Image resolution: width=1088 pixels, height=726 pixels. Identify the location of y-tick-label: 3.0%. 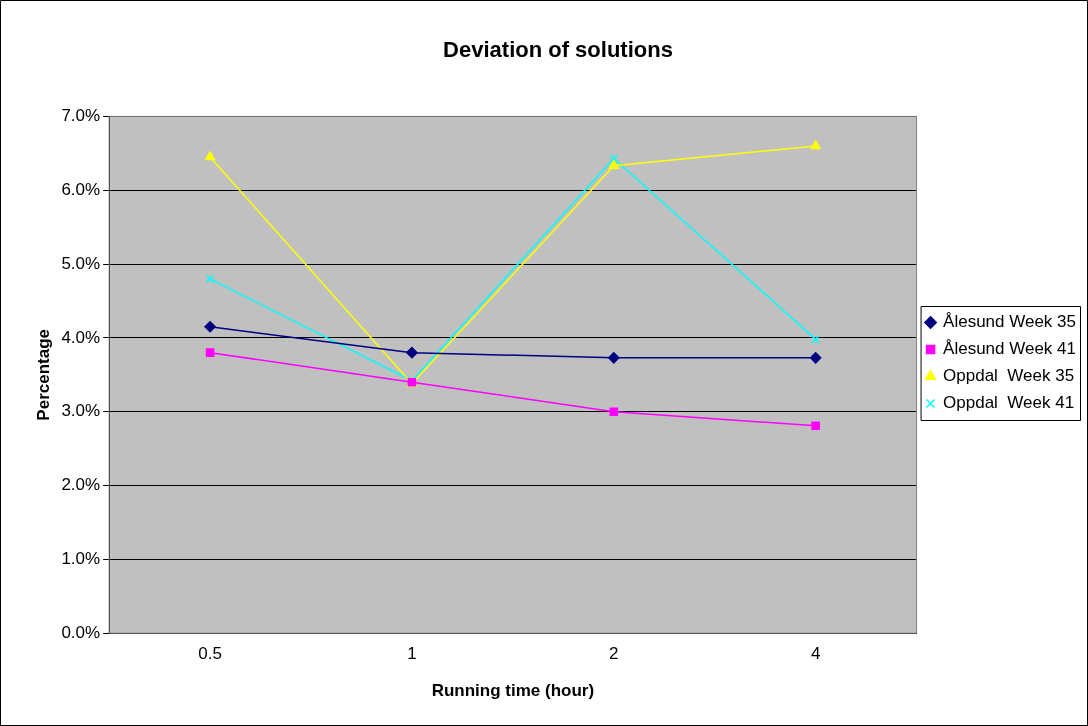
(81, 411).